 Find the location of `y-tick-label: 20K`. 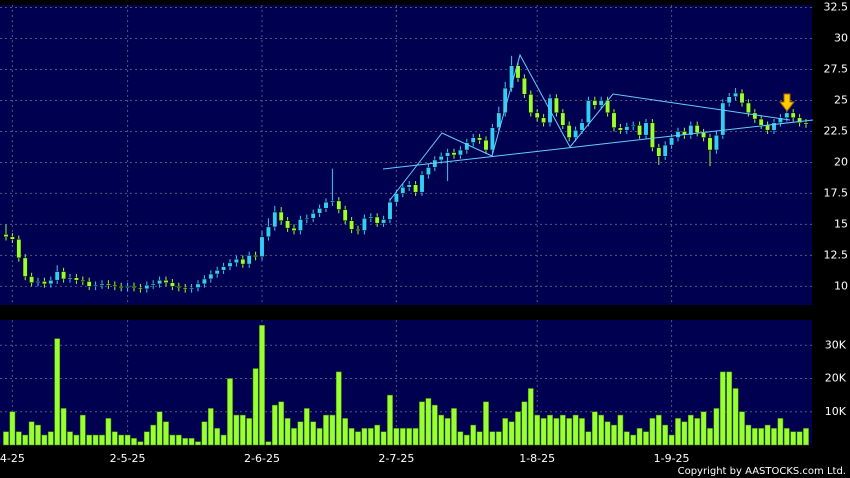

y-tick-label: 20K is located at coordinates (836, 378).